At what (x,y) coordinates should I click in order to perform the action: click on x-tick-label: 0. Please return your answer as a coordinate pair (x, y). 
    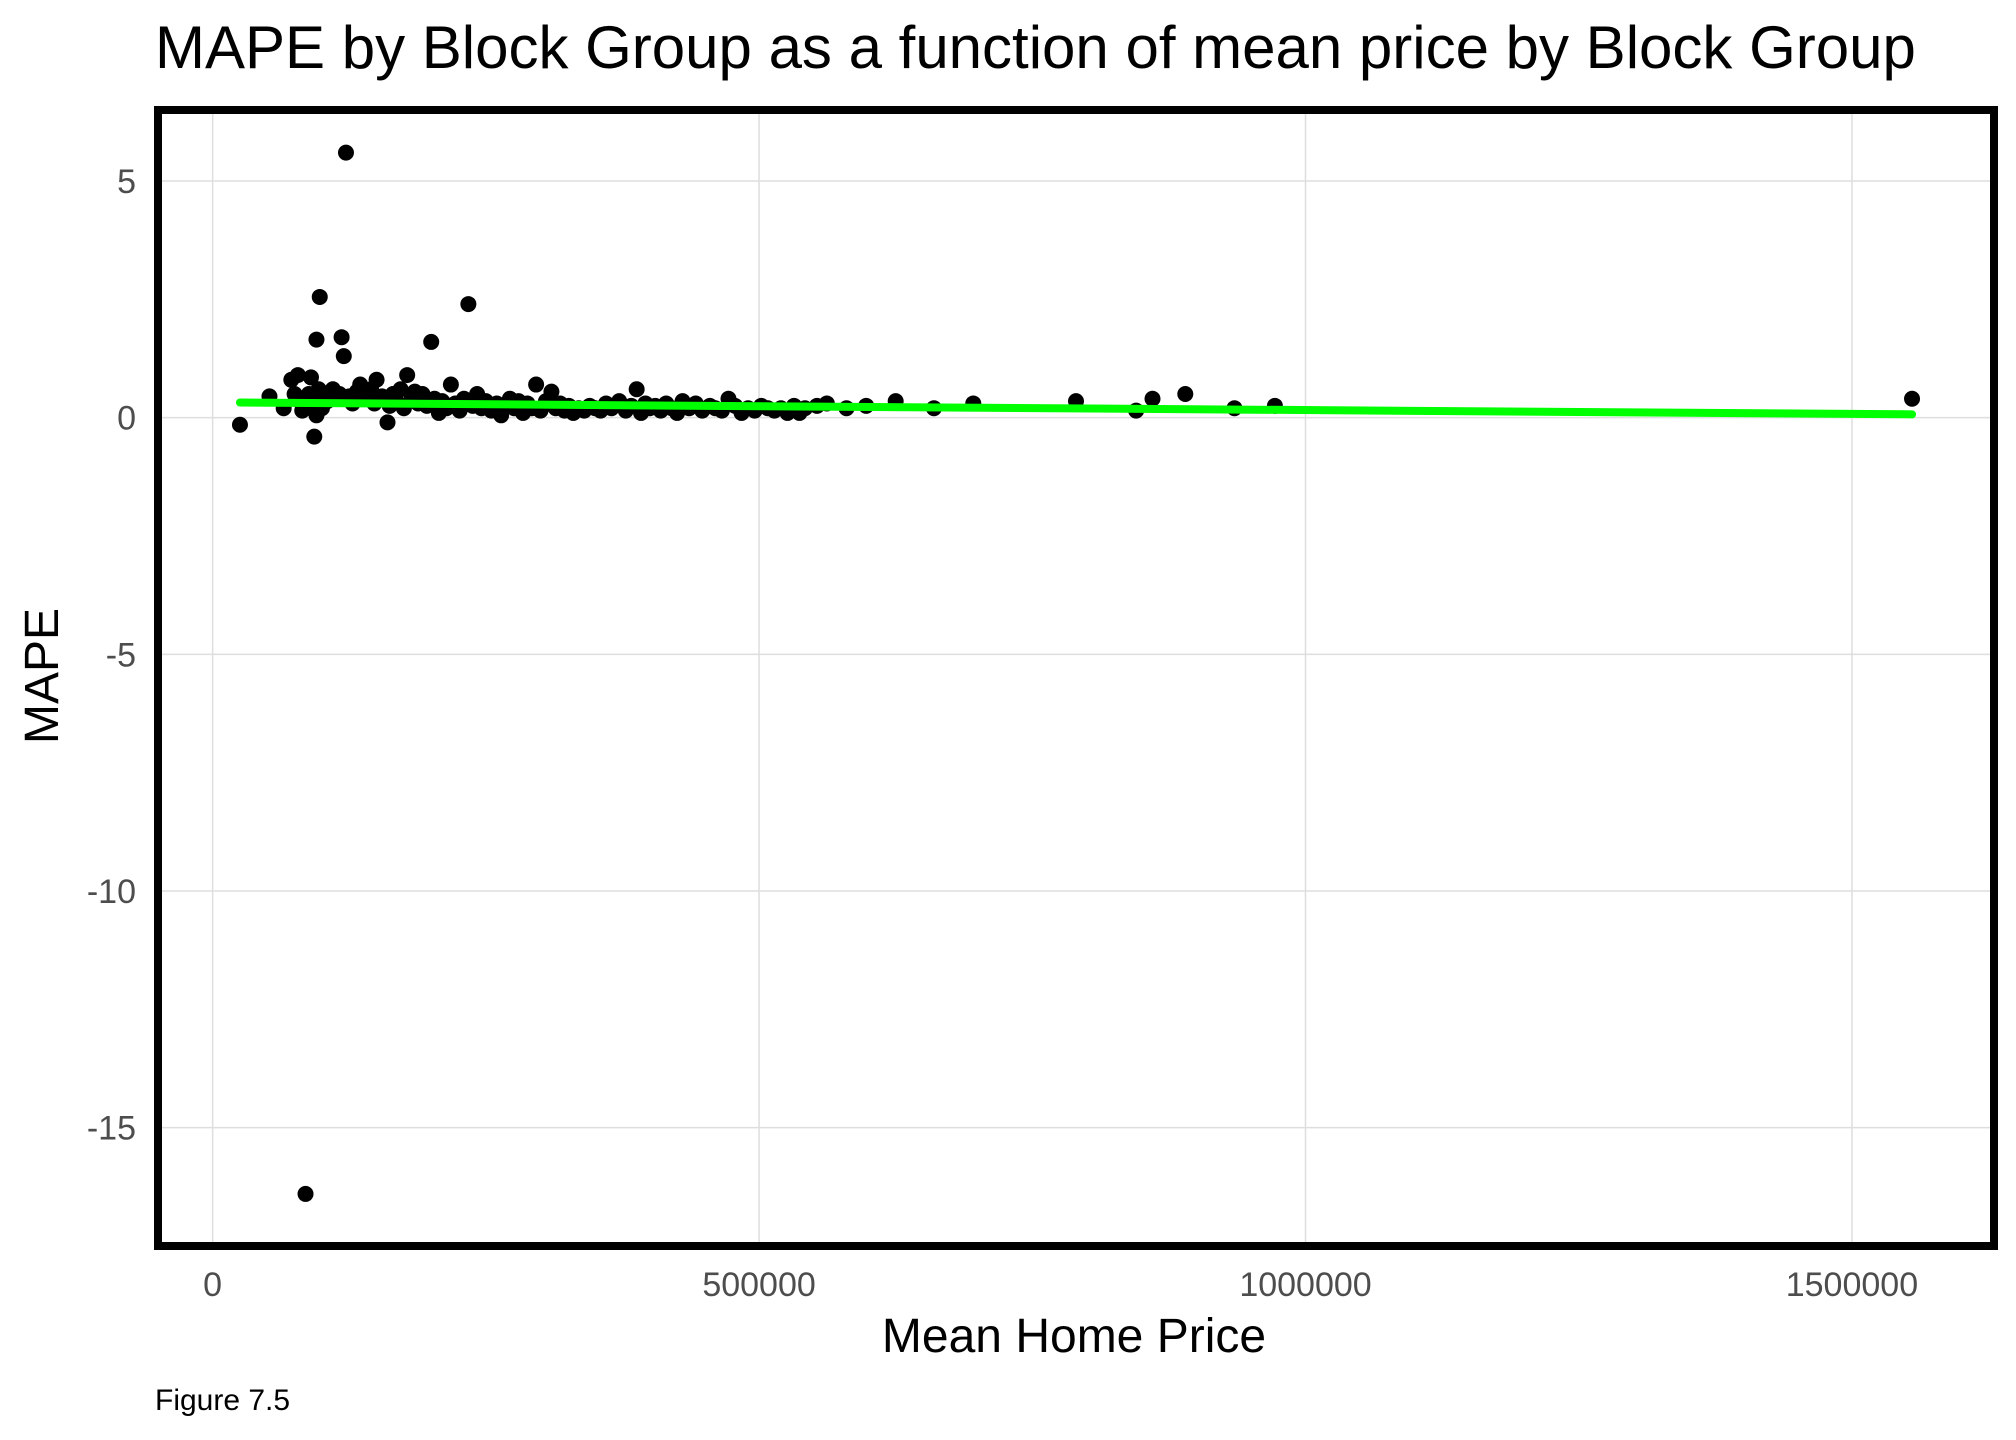
    Looking at the image, I should click on (212, 1285).